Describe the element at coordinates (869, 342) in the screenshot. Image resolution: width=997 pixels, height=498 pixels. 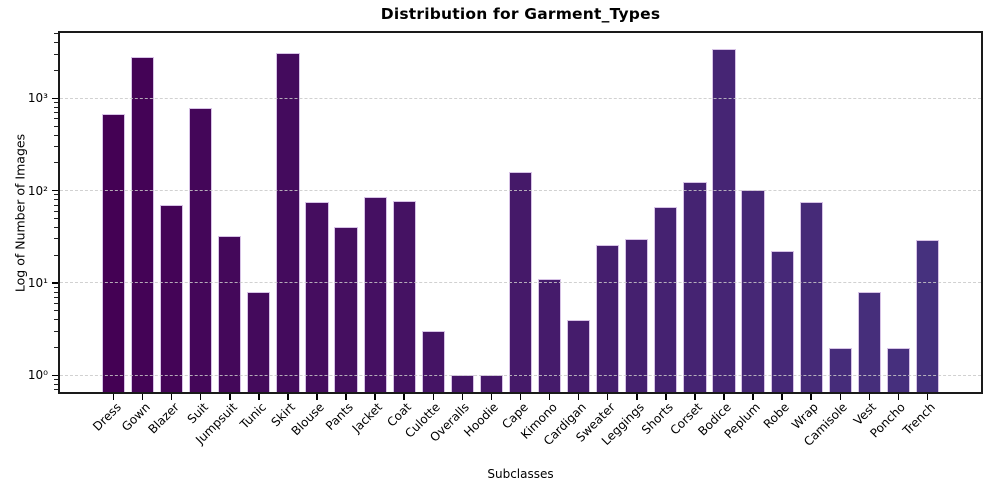
I see `bar-vest` at that location.